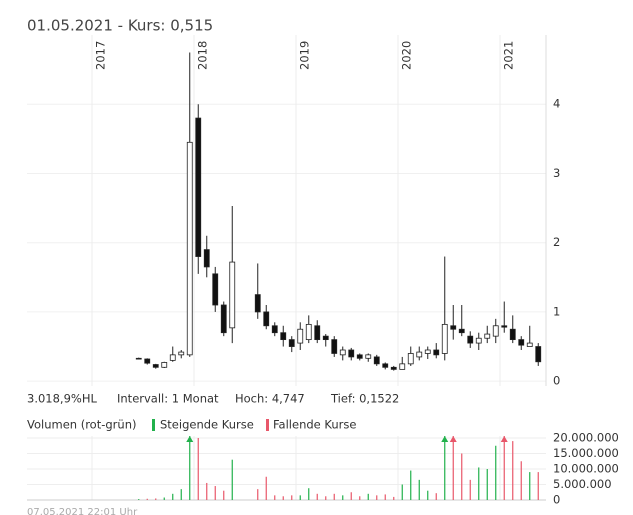 The image size is (633, 515). What do you see at coordinates (407, 55) in the screenshot?
I see `x-tick-label: 2020` at bounding box center [407, 55].